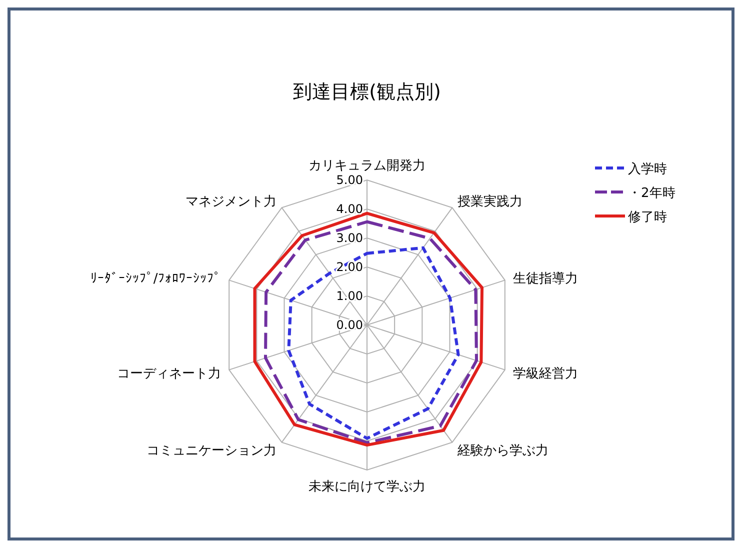  Describe the element at coordinates (349, 238) in the screenshot. I see `y-tick-label: 3.00` at that location.